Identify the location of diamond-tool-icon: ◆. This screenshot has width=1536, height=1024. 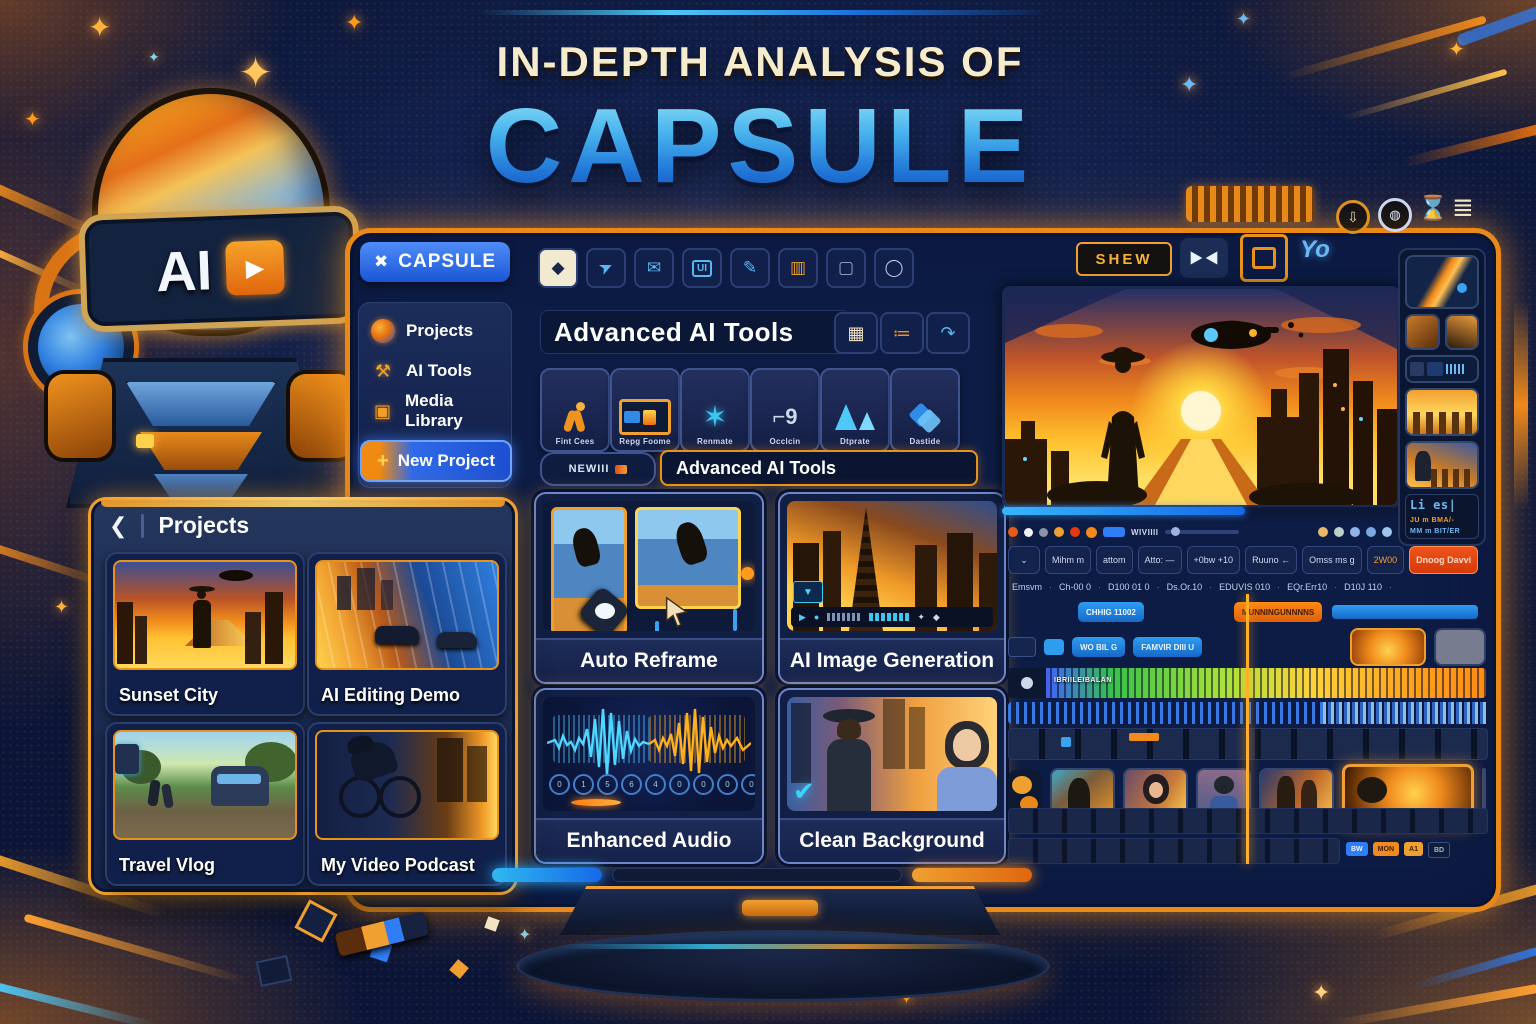
(558, 268).